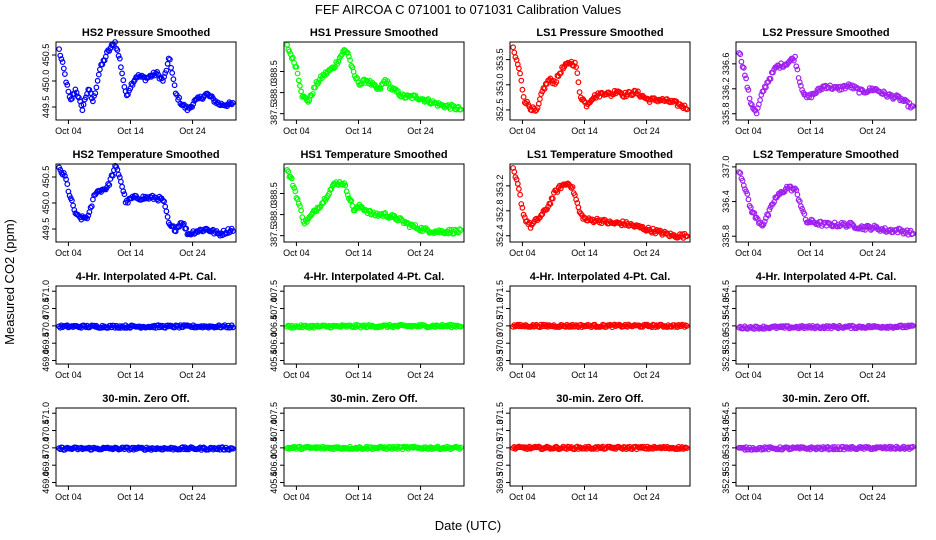  What do you see at coordinates (46, 343) in the screenshot?
I see `y-tick-label: 469.5` at bounding box center [46, 343].